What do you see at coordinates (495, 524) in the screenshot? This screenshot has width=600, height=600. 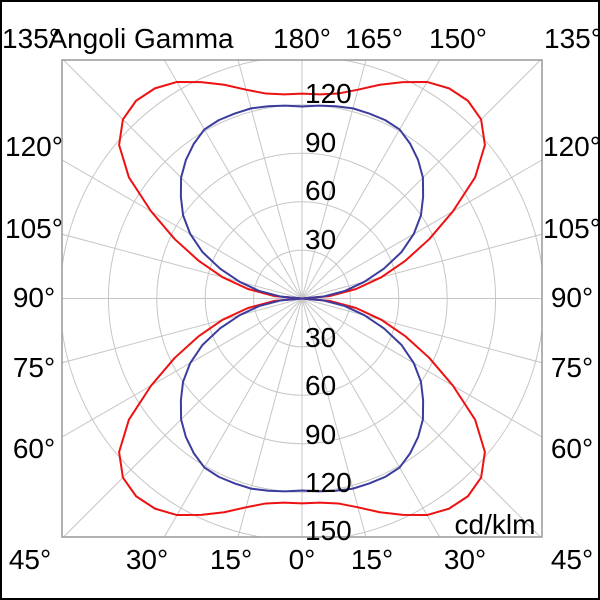 I see `unit-label: cd/klm` at bounding box center [495, 524].